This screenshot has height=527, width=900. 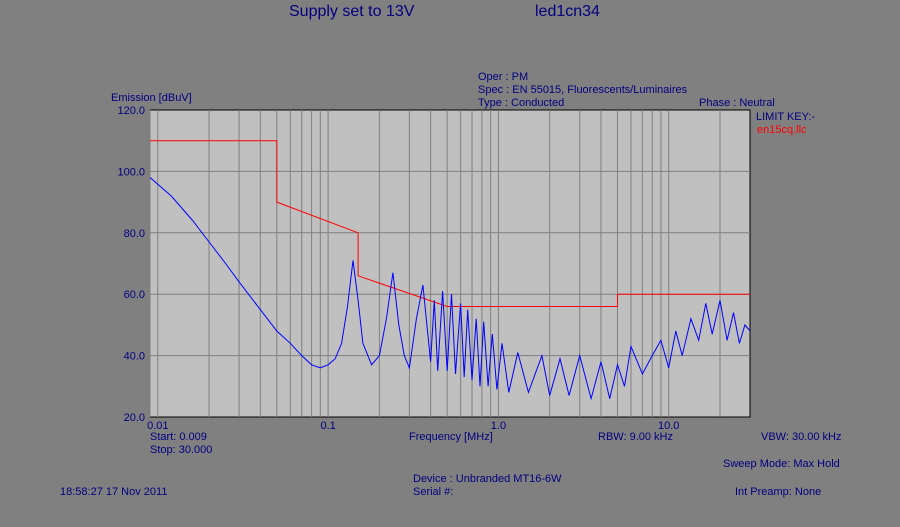 What do you see at coordinates (635, 437) in the screenshot?
I see `rbw-label: RBW: 9.00 kHz` at bounding box center [635, 437].